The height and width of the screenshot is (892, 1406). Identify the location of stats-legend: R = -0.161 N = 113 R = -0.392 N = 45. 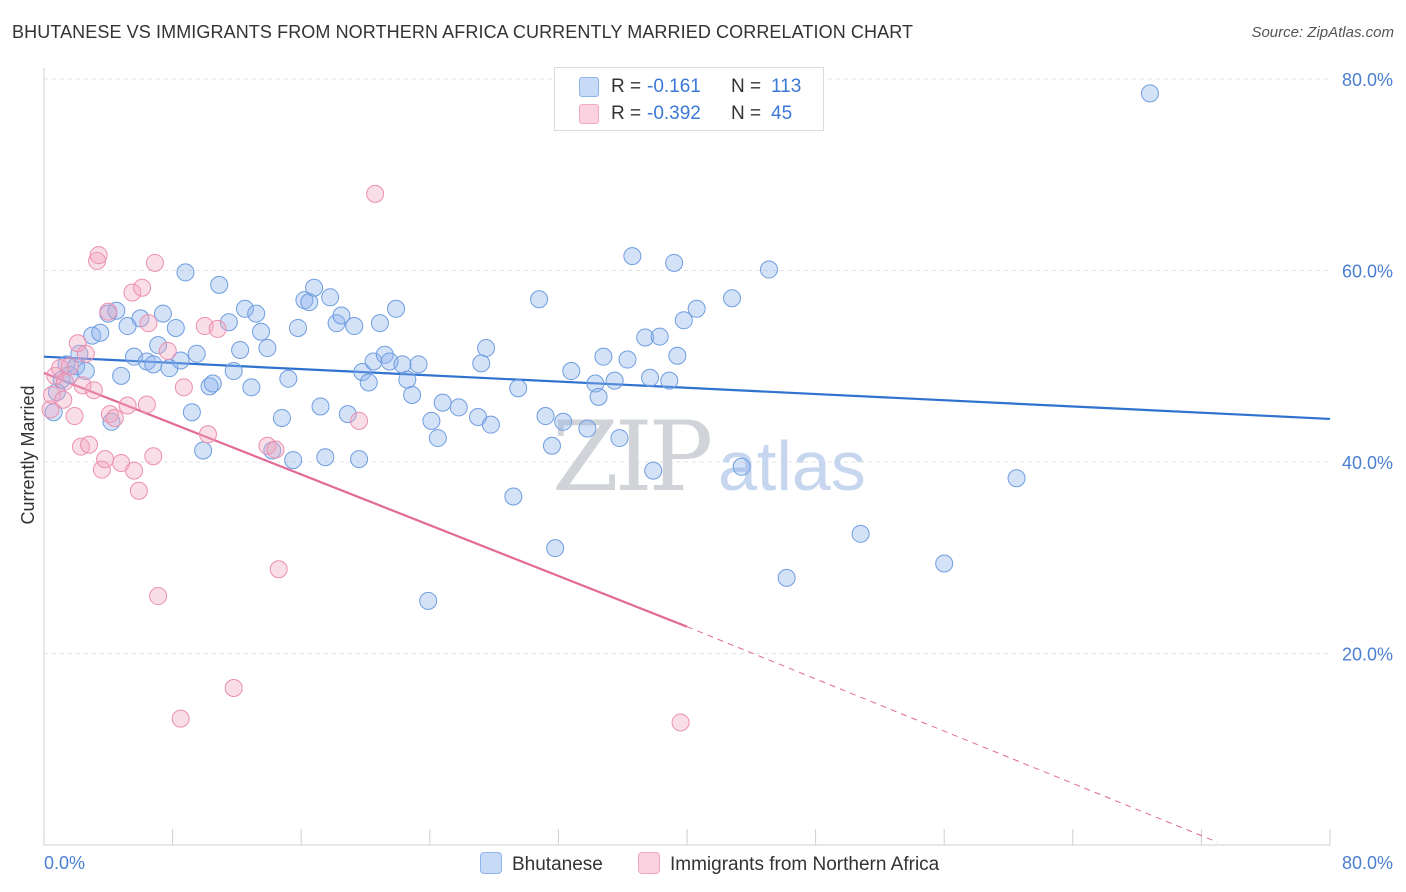
(689, 99).